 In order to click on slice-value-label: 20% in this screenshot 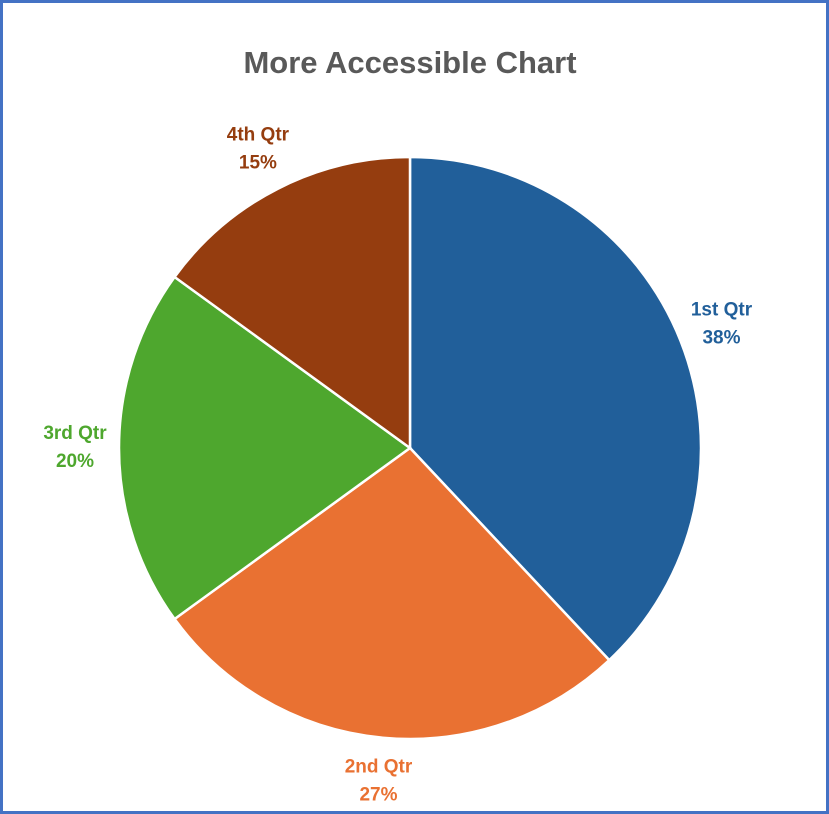, I will do `click(75, 461)`.